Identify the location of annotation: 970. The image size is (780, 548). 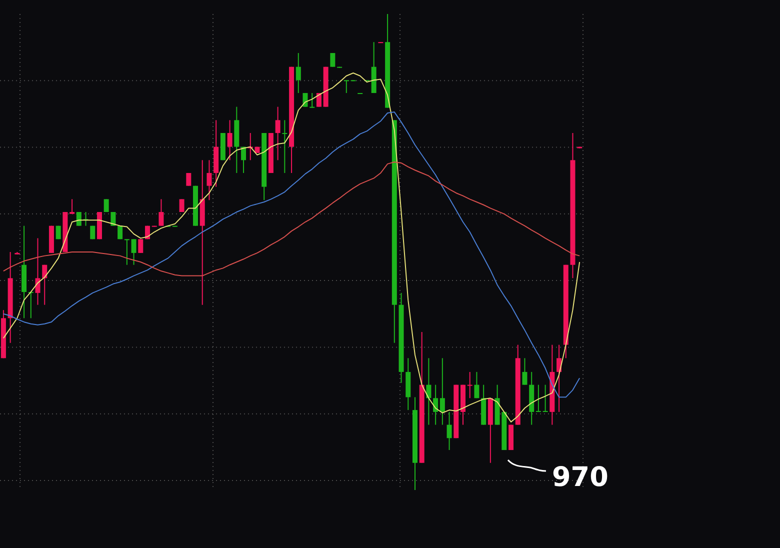
(580, 477).